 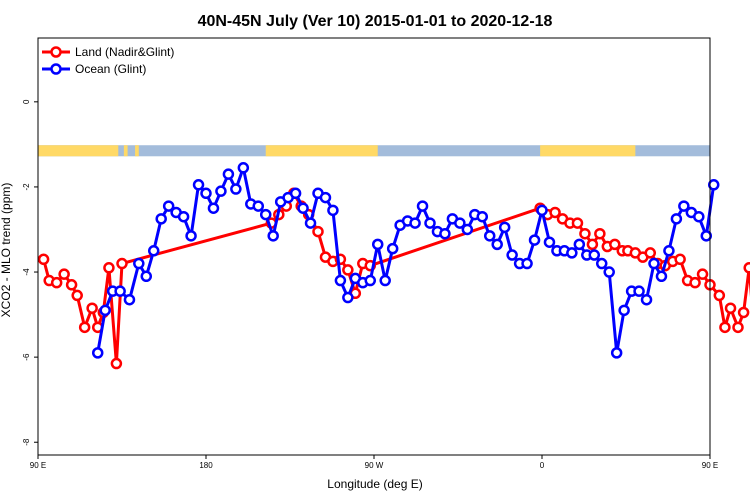 I want to click on y-tick-label: 0, so click(x=26, y=101).